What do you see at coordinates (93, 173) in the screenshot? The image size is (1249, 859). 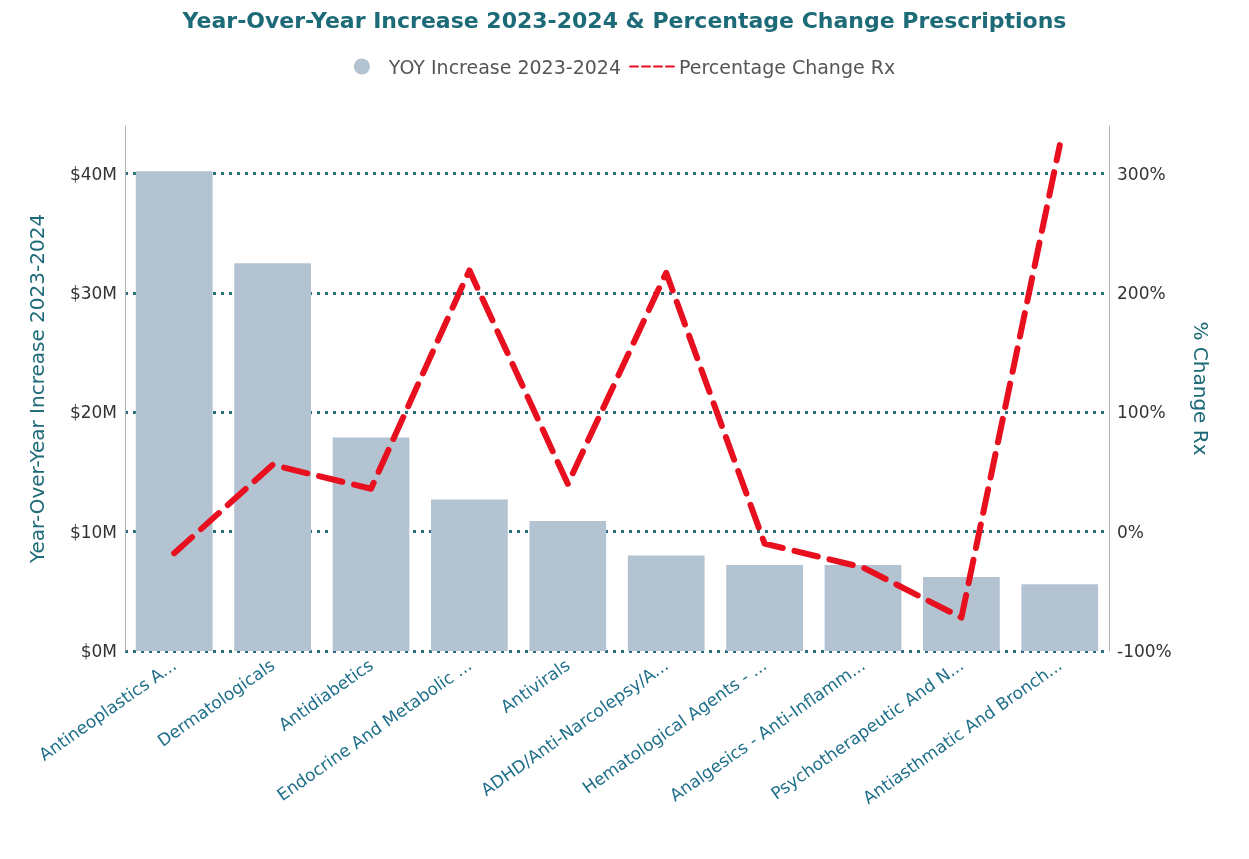 I see `y-tick-label: $40M` at bounding box center [93, 173].